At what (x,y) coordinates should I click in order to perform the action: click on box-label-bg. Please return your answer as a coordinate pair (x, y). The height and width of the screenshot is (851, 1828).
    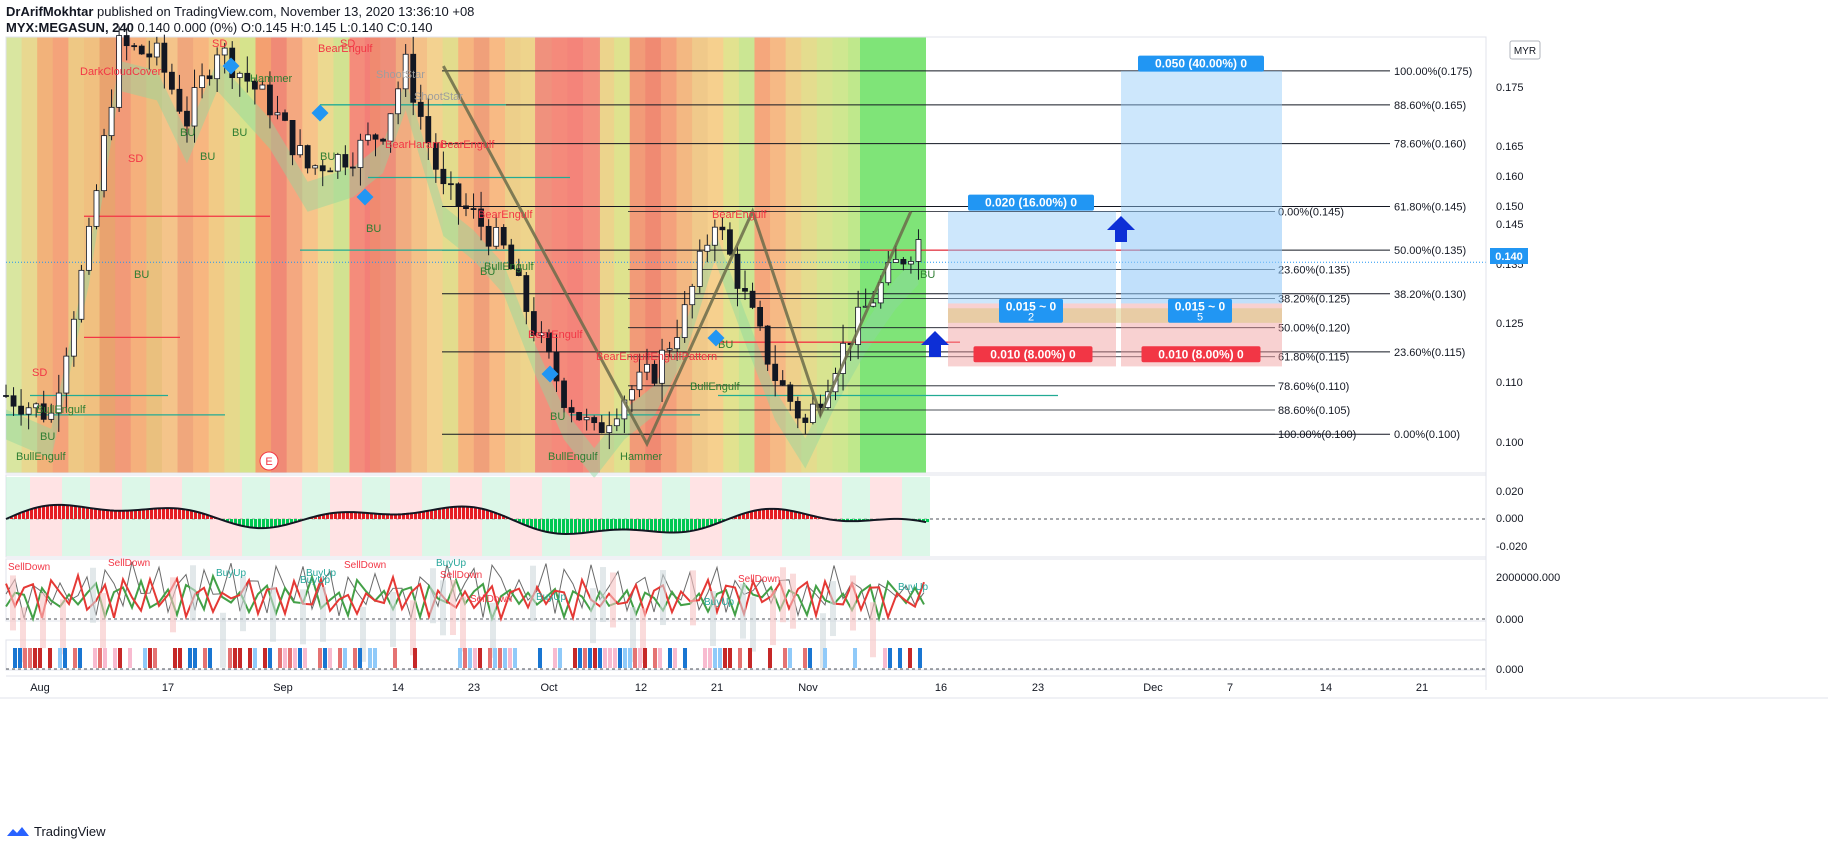
    Looking at the image, I should click on (1031, 202).